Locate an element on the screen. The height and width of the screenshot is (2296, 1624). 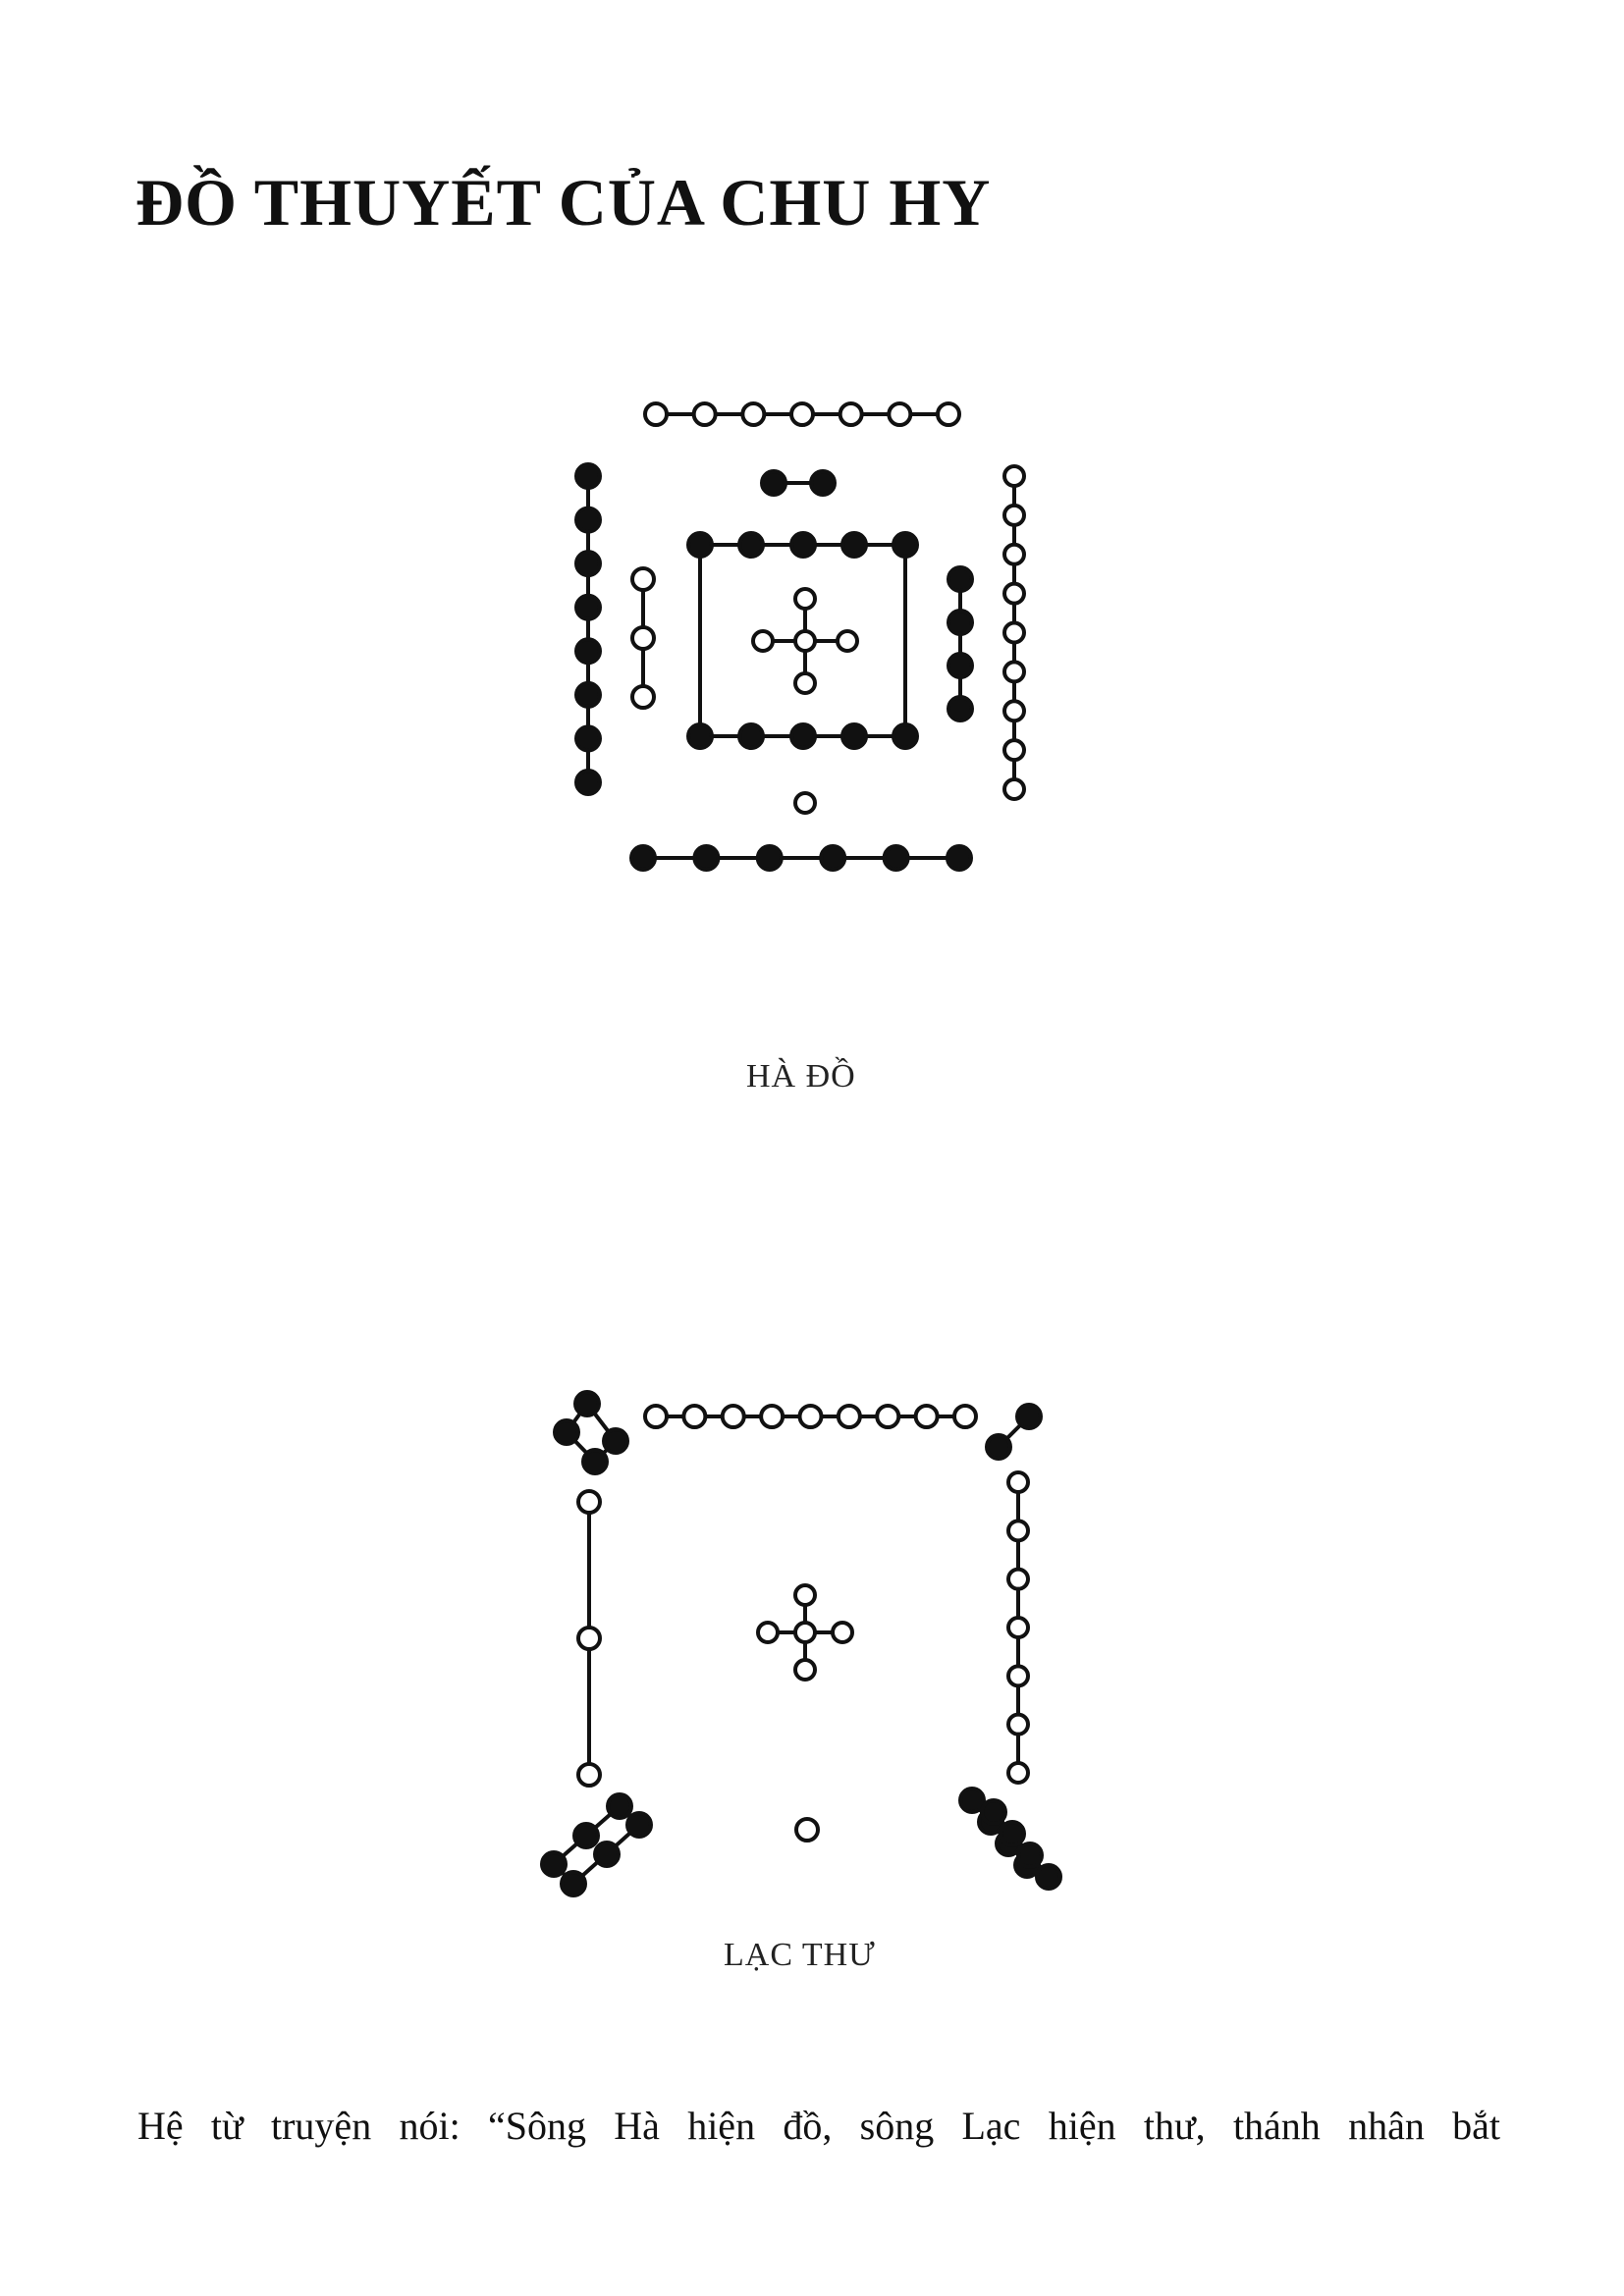
ha-do-caption: HÀ ĐỒ is located at coordinates (801, 1076).